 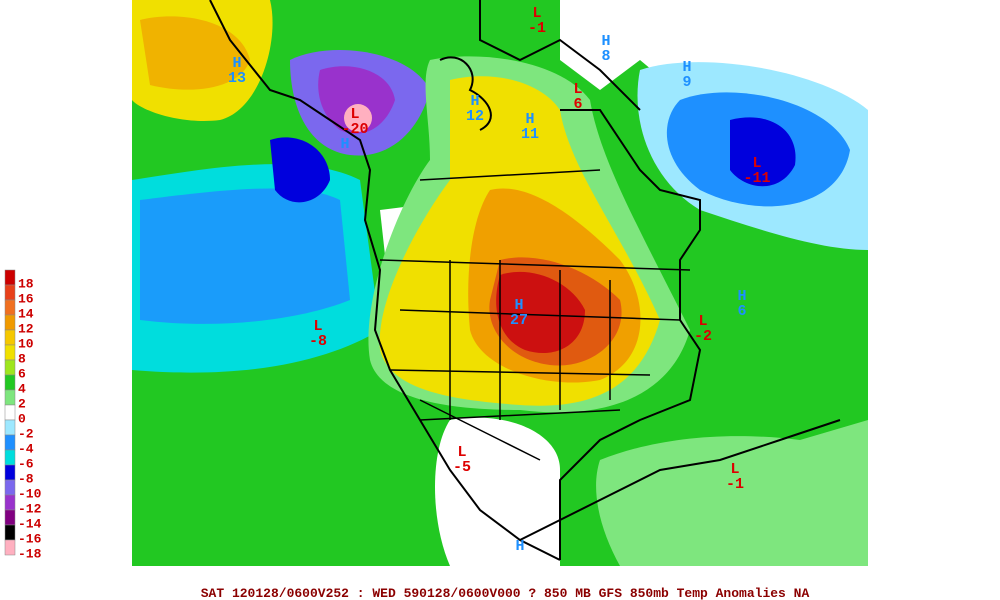 I want to click on legend-label: 8, so click(x=22, y=358).